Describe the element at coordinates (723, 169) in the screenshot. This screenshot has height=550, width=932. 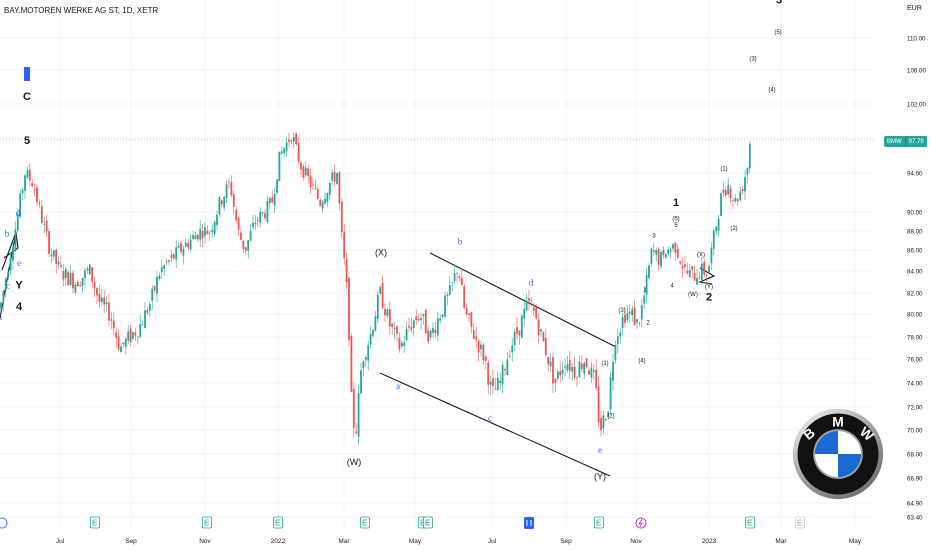
I see `wave-label: (1)` at that location.